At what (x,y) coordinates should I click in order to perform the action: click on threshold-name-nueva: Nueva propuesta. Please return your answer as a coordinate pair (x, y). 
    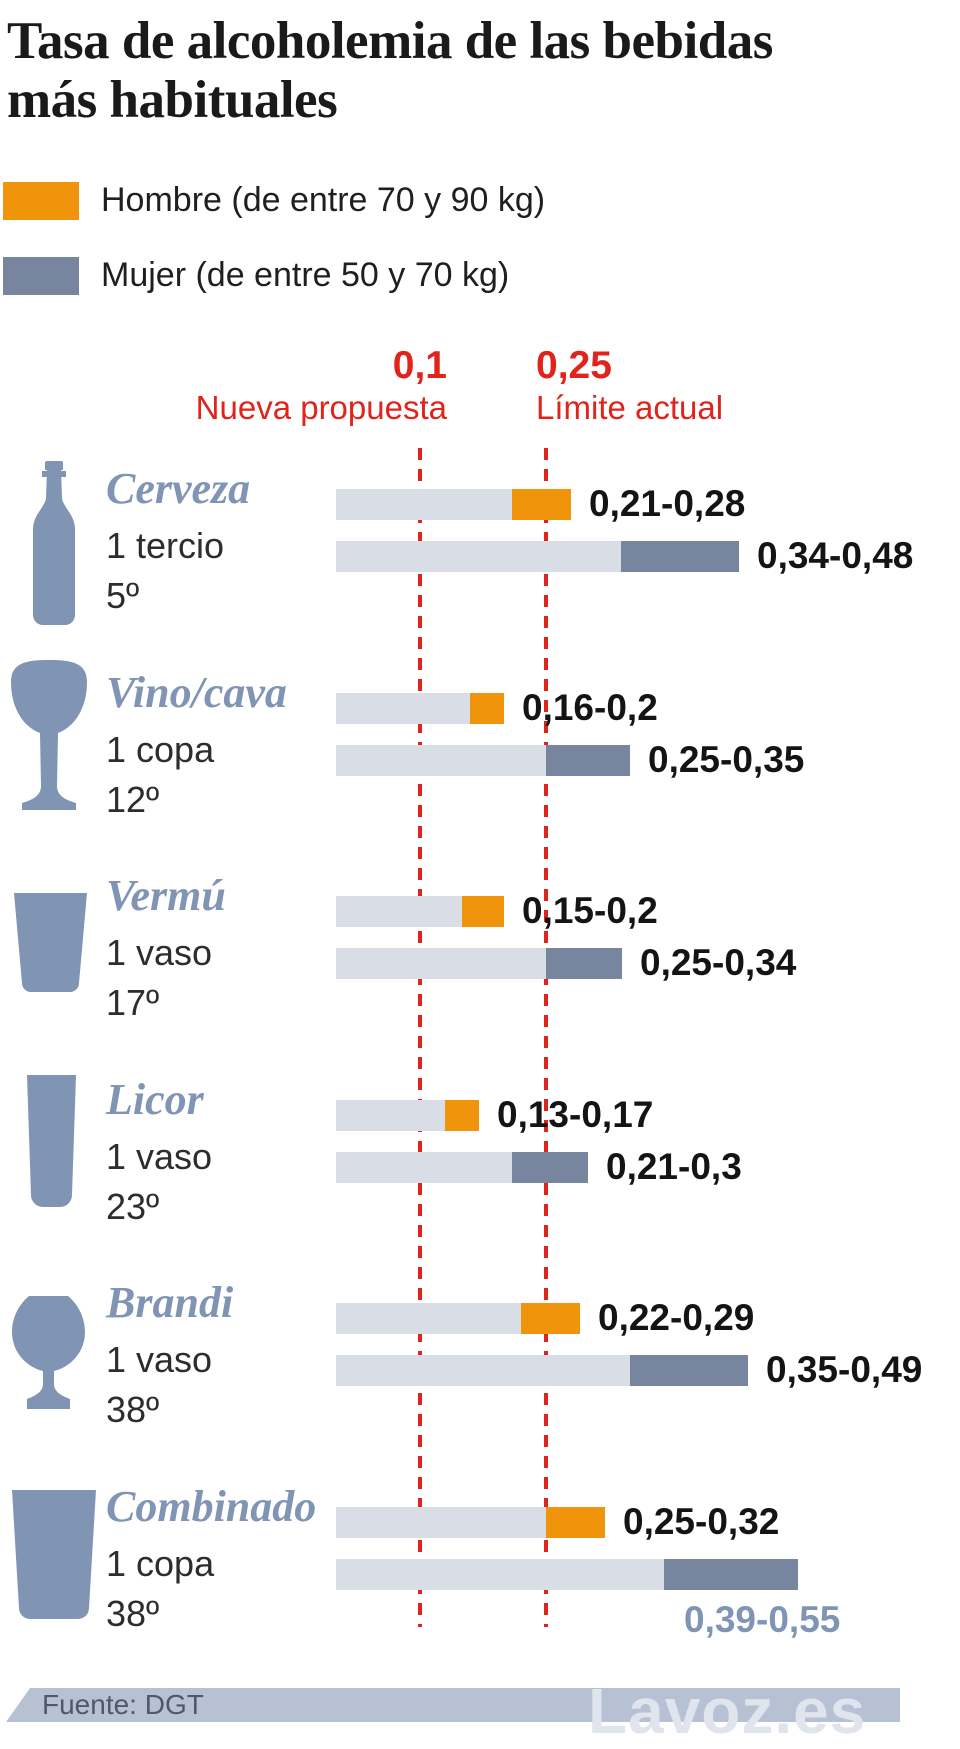
    Looking at the image, I should click on (321, 407).